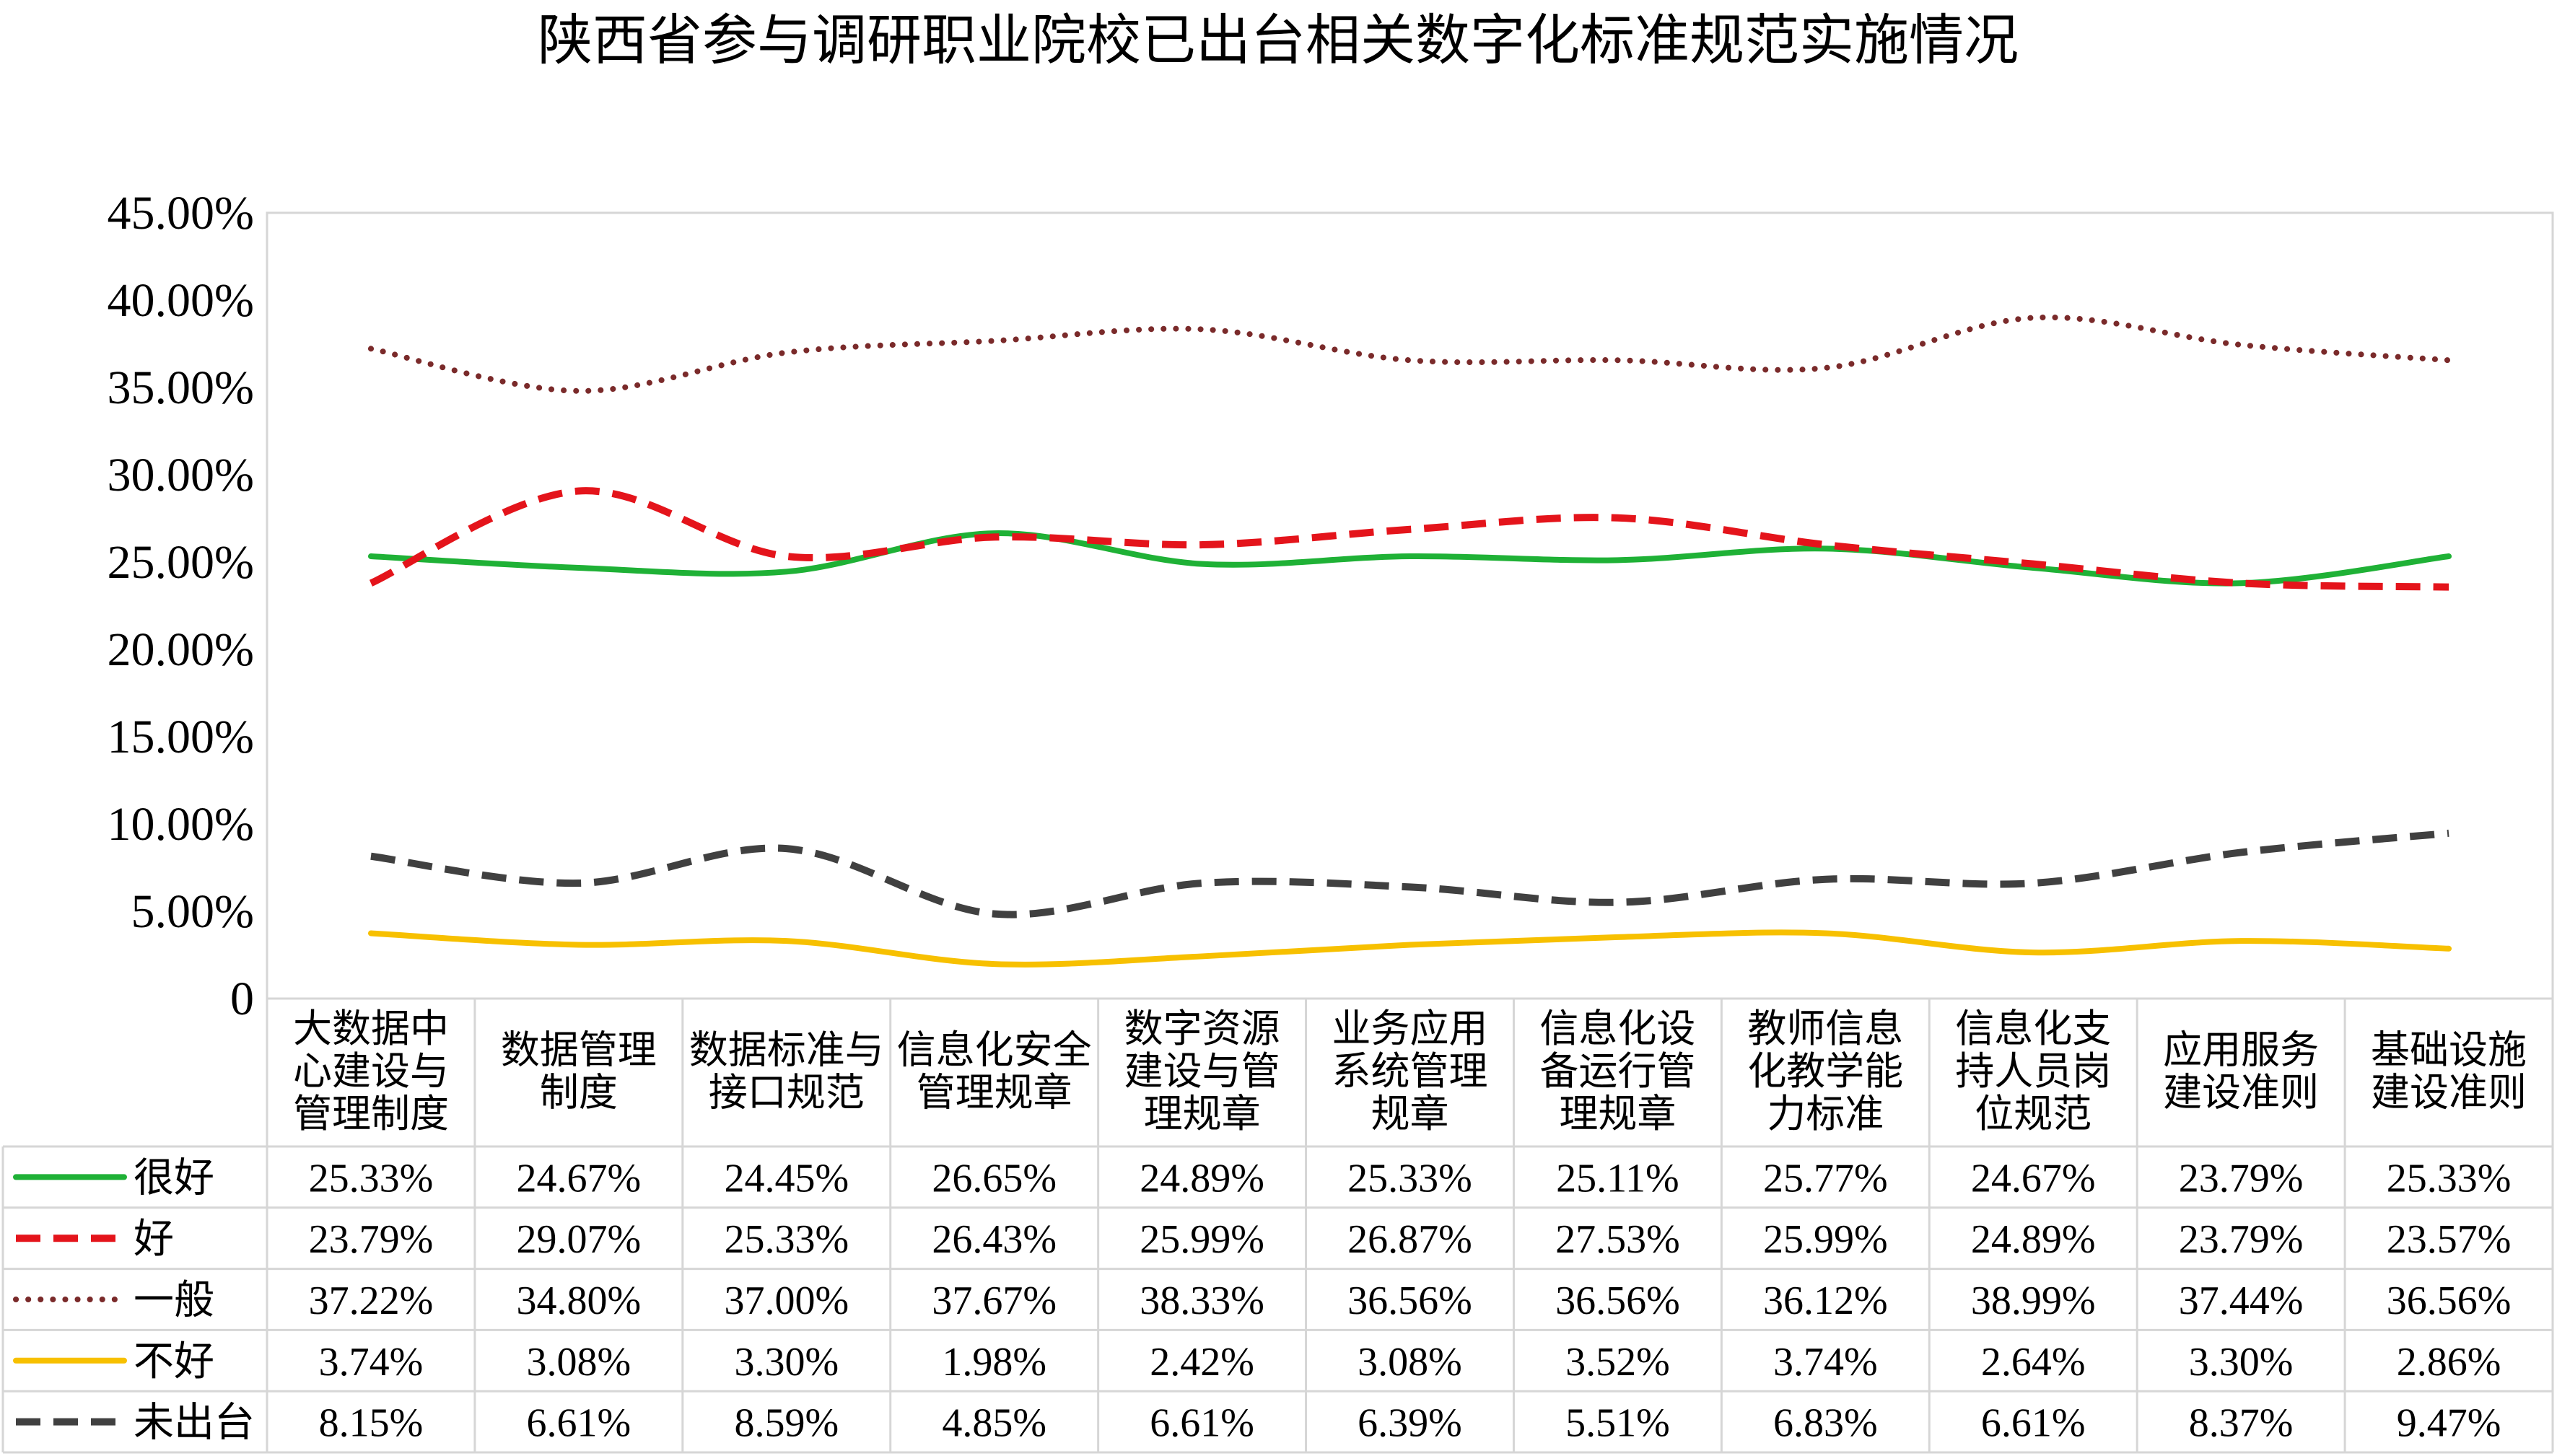 The height and width of the screenshot is (1456, 2557). I want to click on category-label: 应用服务, so click(2241, 1050).